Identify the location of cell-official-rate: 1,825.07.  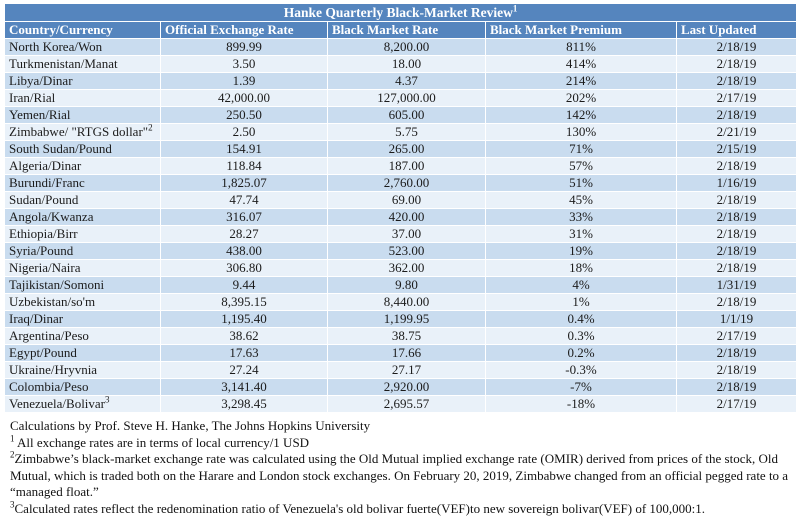
(244, 183).